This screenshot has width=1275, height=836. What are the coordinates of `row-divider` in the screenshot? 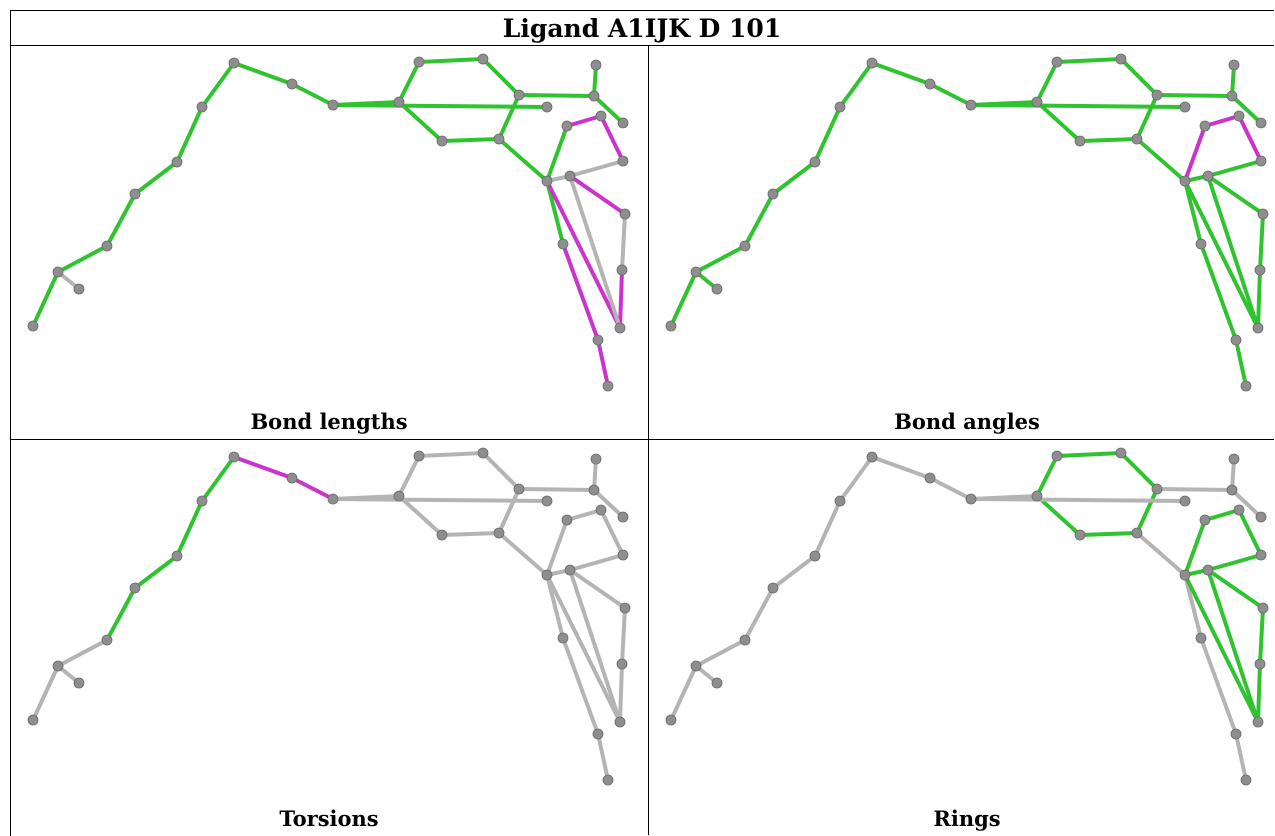 It's located at (642, 439).